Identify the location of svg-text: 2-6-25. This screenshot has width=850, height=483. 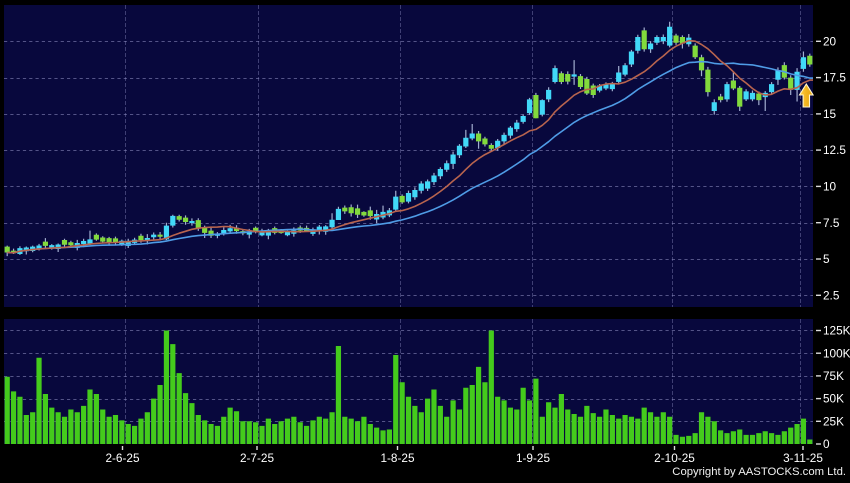
(122, 458).